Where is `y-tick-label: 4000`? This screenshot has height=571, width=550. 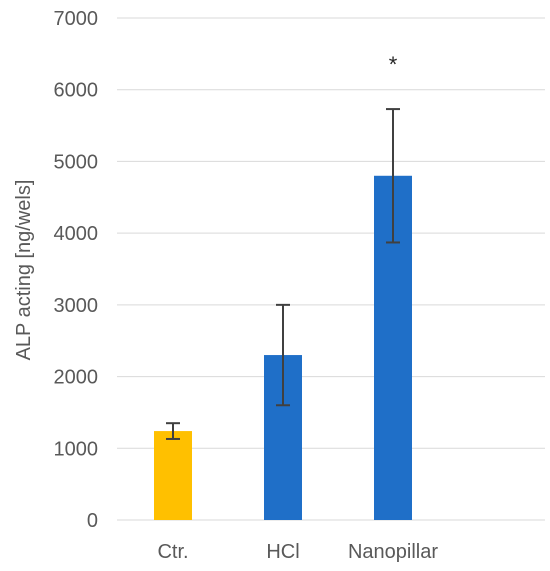 y-tick-label: 4000 is located at coordinates (76, 234).